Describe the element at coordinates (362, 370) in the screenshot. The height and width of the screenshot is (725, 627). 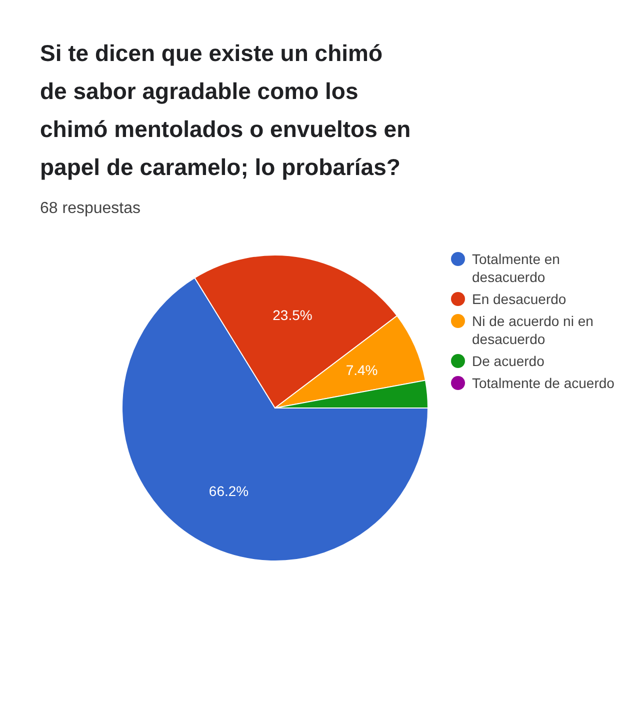
I see `data-label: 7.4%` at that location.